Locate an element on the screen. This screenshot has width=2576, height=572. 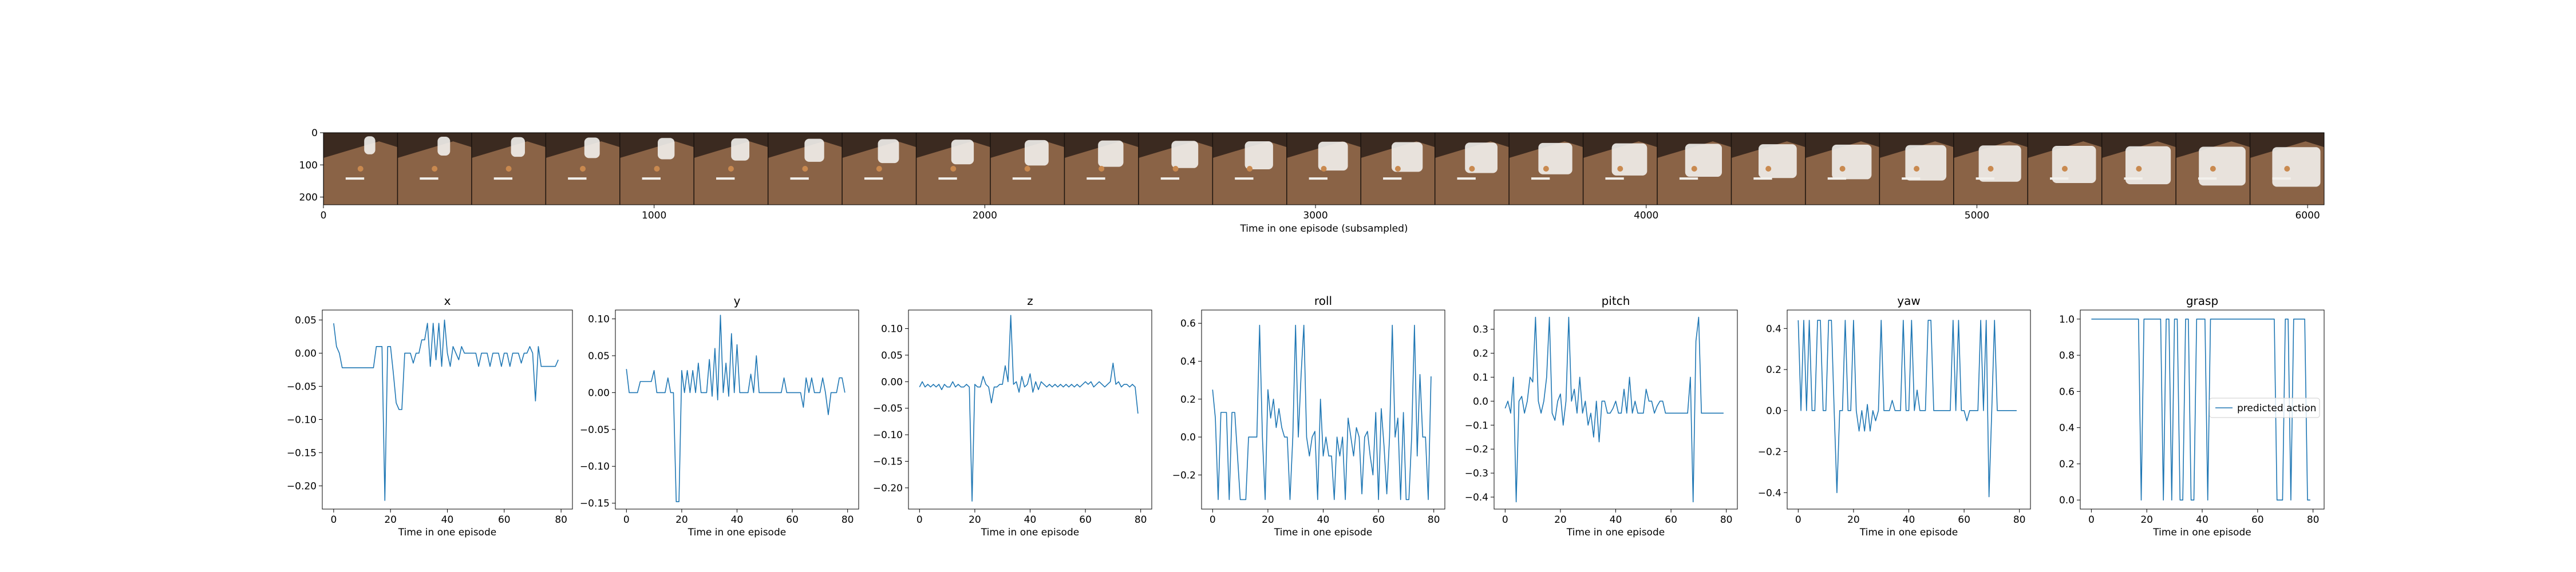
axes-frame is located at coordinates (1323, 409).